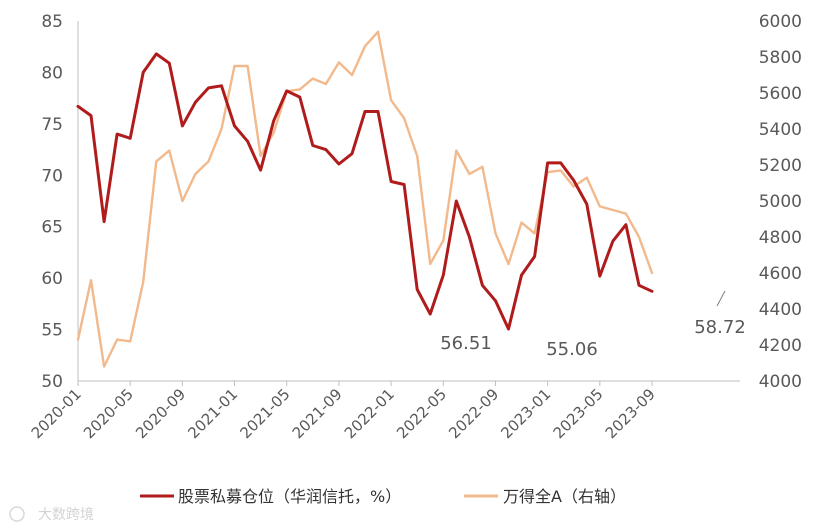 The width and height of the screenshot is (816, 528). I want to click on watermark-text: 大数跨境, so click(66, 515).